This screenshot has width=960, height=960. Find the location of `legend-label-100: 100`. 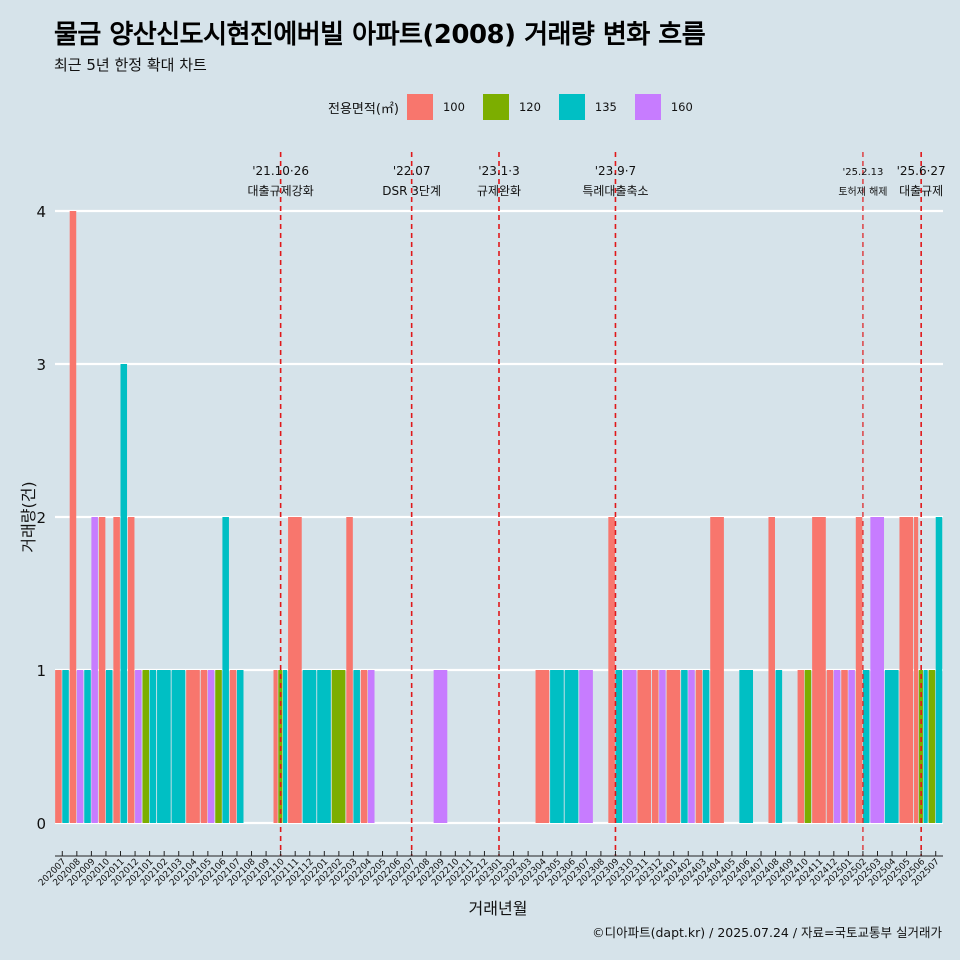

legend-label-100: 100 is located at coordinates (453, 107).